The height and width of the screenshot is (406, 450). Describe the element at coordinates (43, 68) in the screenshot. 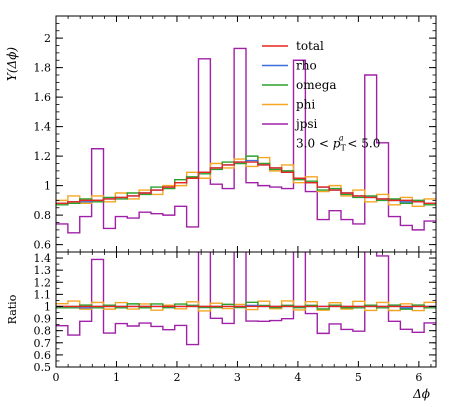

I see `y-tick-label: 1.8` at that location.